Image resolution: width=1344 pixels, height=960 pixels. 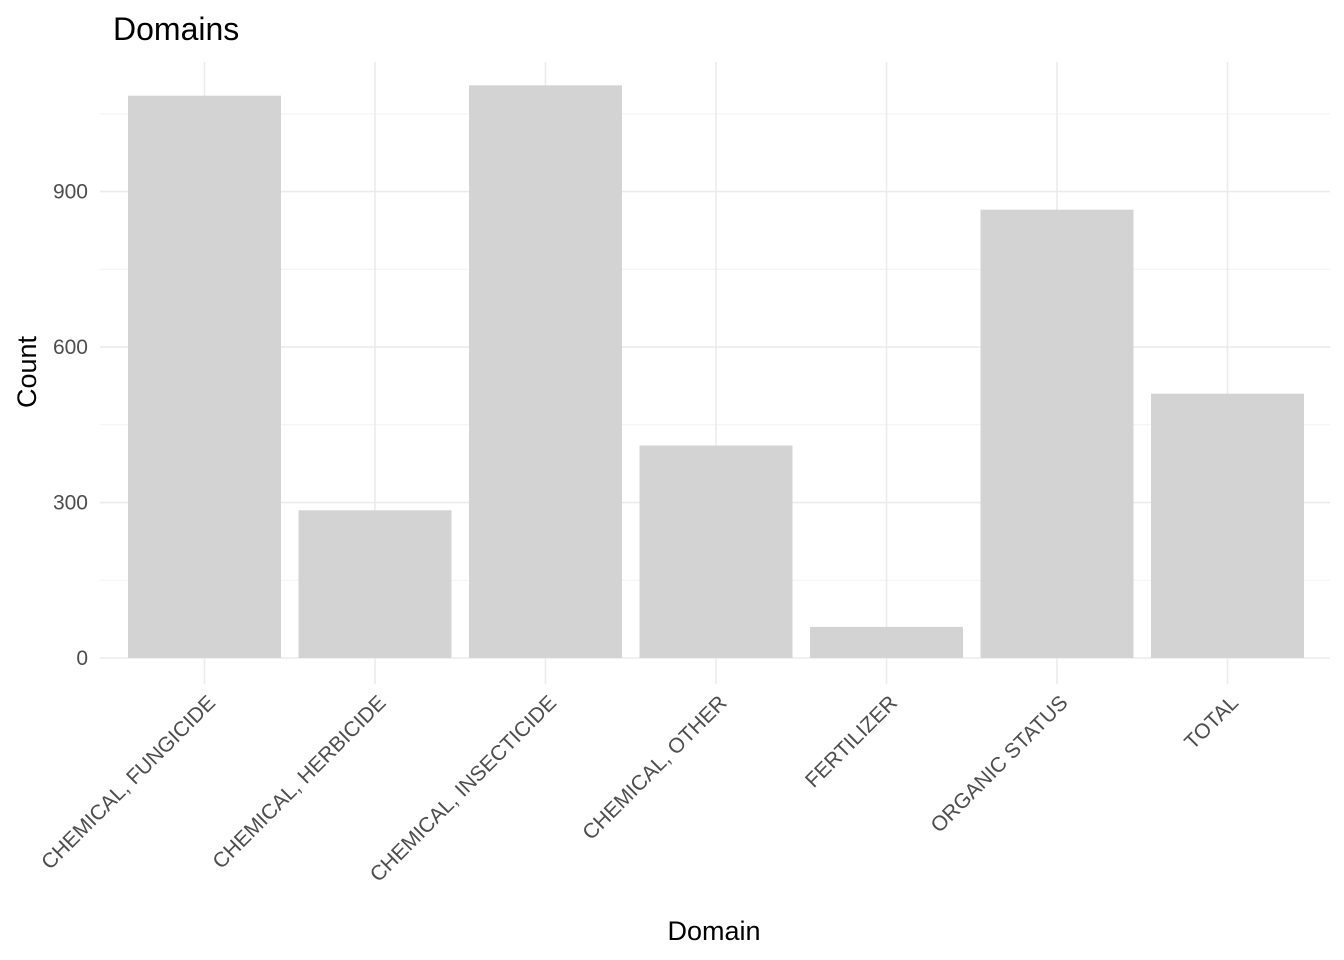 I want to click on x-tick-label: CHEMICAL, FUNGICIDE, so click(x=128, y=782).